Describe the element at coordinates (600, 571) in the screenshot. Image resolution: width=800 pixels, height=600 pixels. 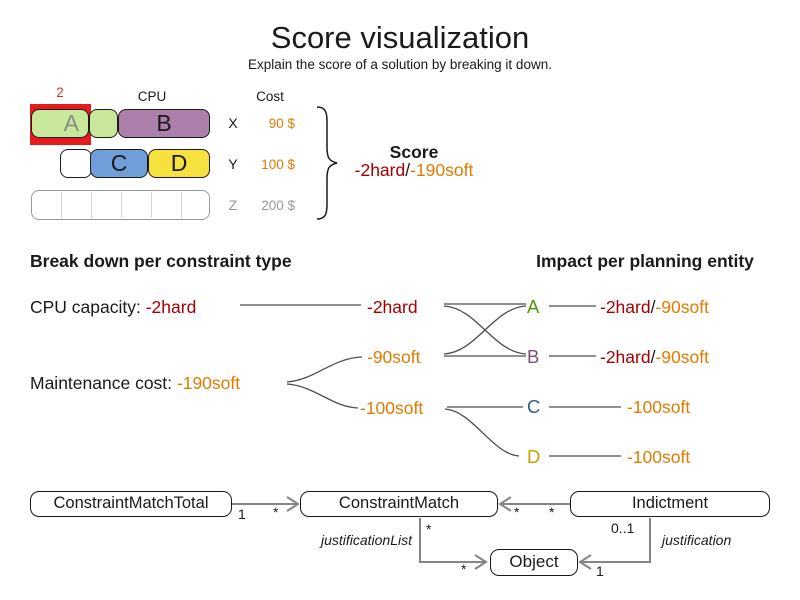
I see `multiplicity-ind-object-target: 1` at that location.